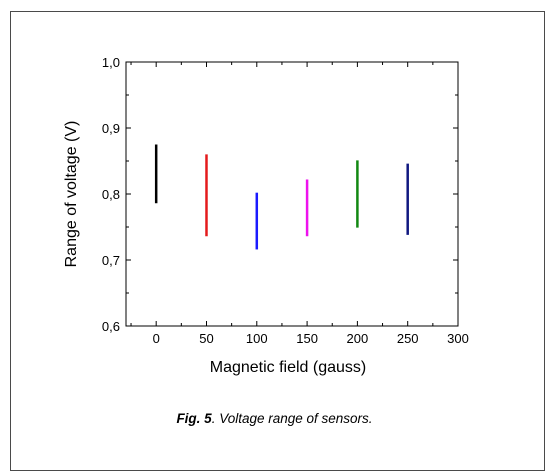 Image resolution: width=549 pixels, height=471 pixels. What do you see at coordinates (111, 128) in the screenshot?
I see `y-tick-label: 0,9` at bounding box center [111, 128].